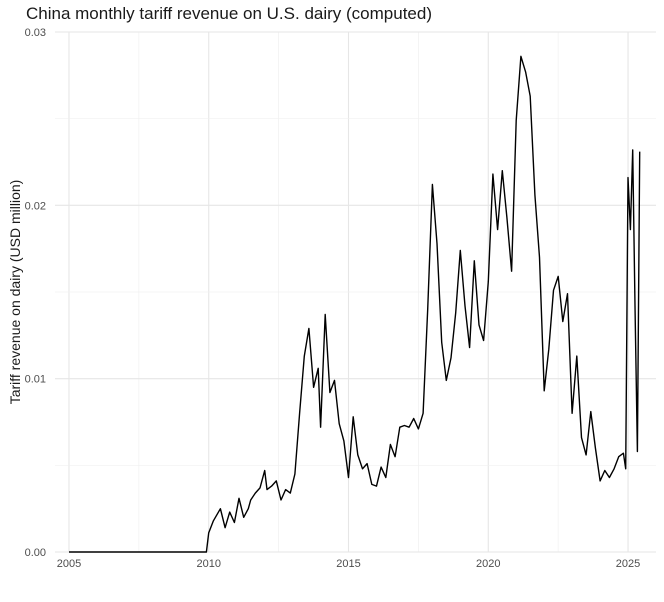  I want to click on y-tick-label: 0.03, so click(35, 33).